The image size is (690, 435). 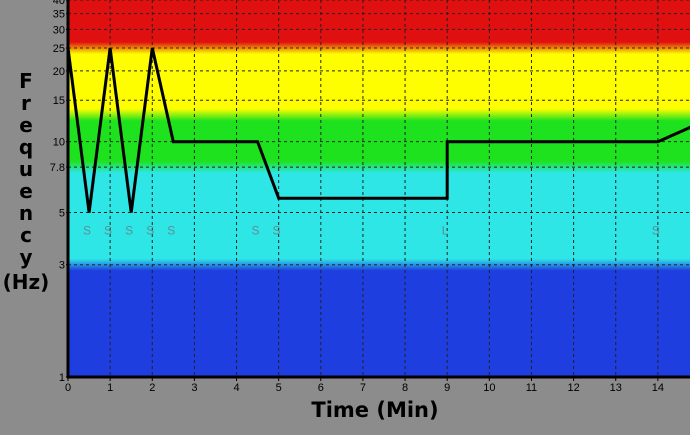 I want to click on y-axis-title-letter: F, so click(x=26, y=81).